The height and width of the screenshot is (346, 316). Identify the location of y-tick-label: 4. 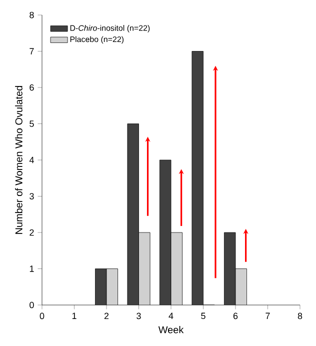
(31, 160).